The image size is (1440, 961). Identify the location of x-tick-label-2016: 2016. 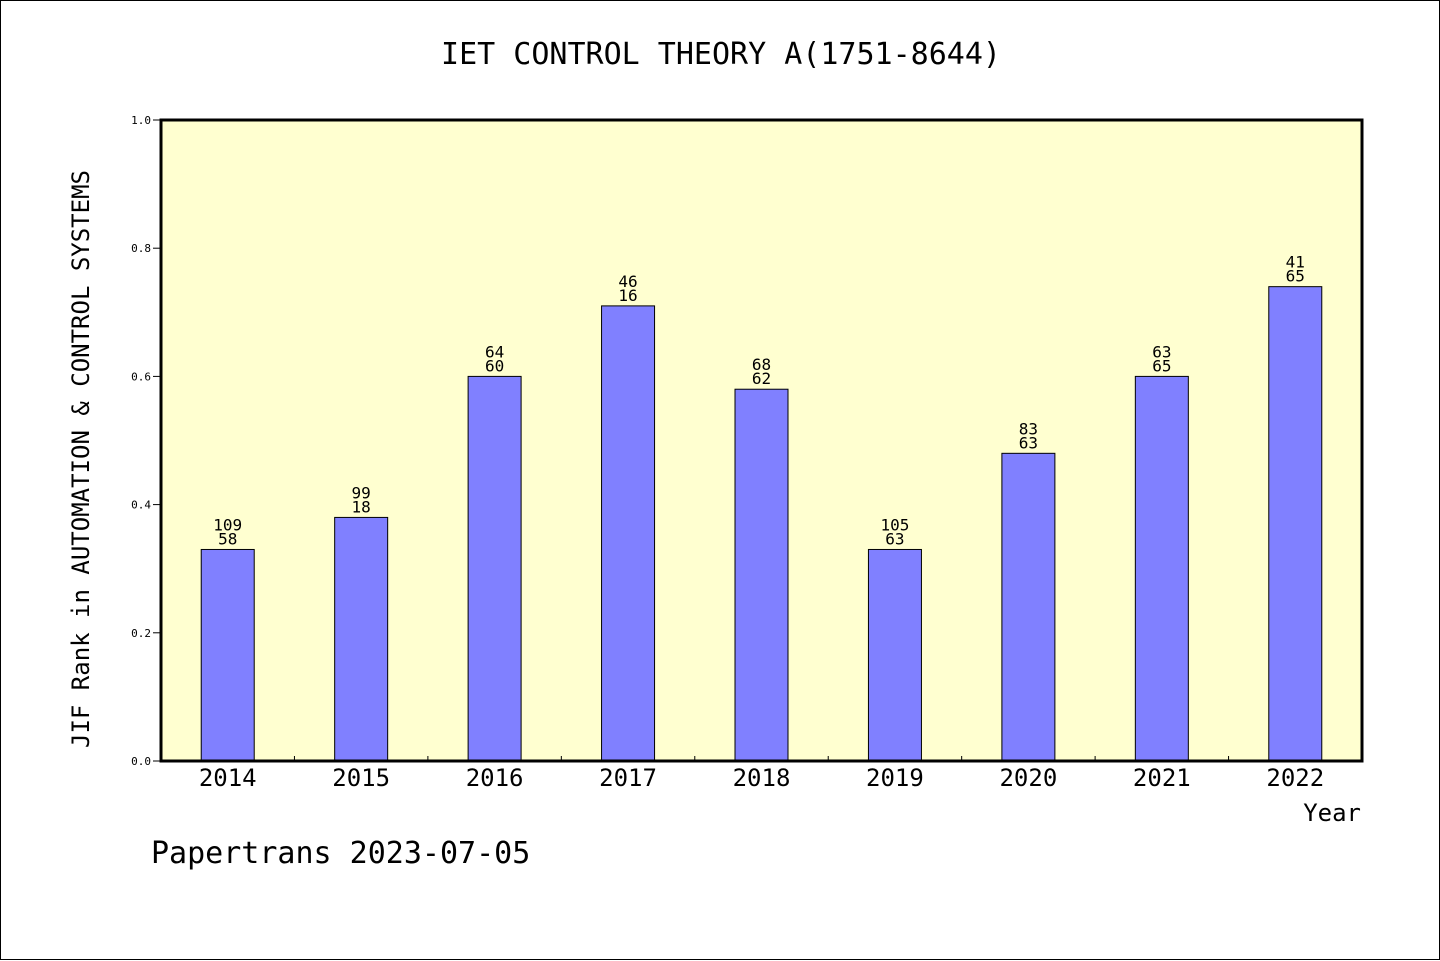
(495, 778).